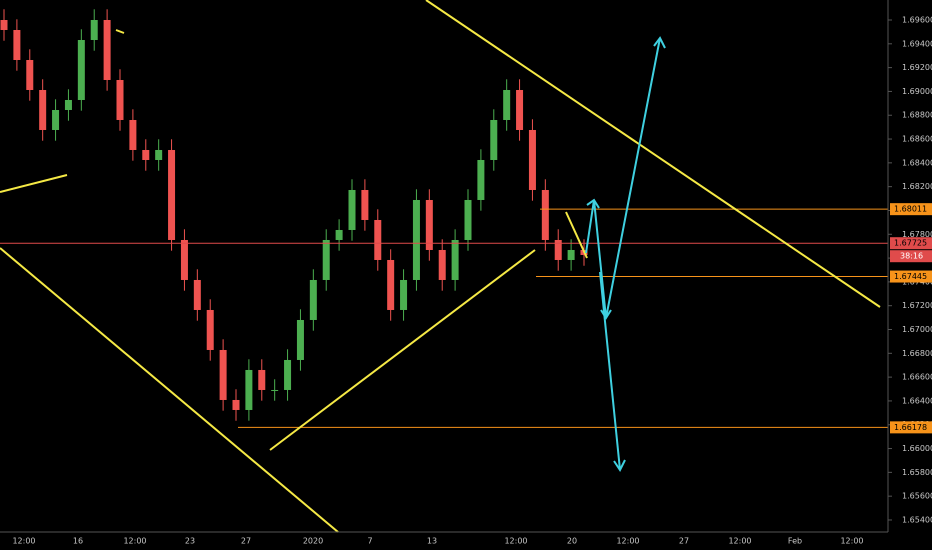  Describe the element at coordinates (917, 19) in the screenshot. I see `y-tick-label: 1.69600` at that location.